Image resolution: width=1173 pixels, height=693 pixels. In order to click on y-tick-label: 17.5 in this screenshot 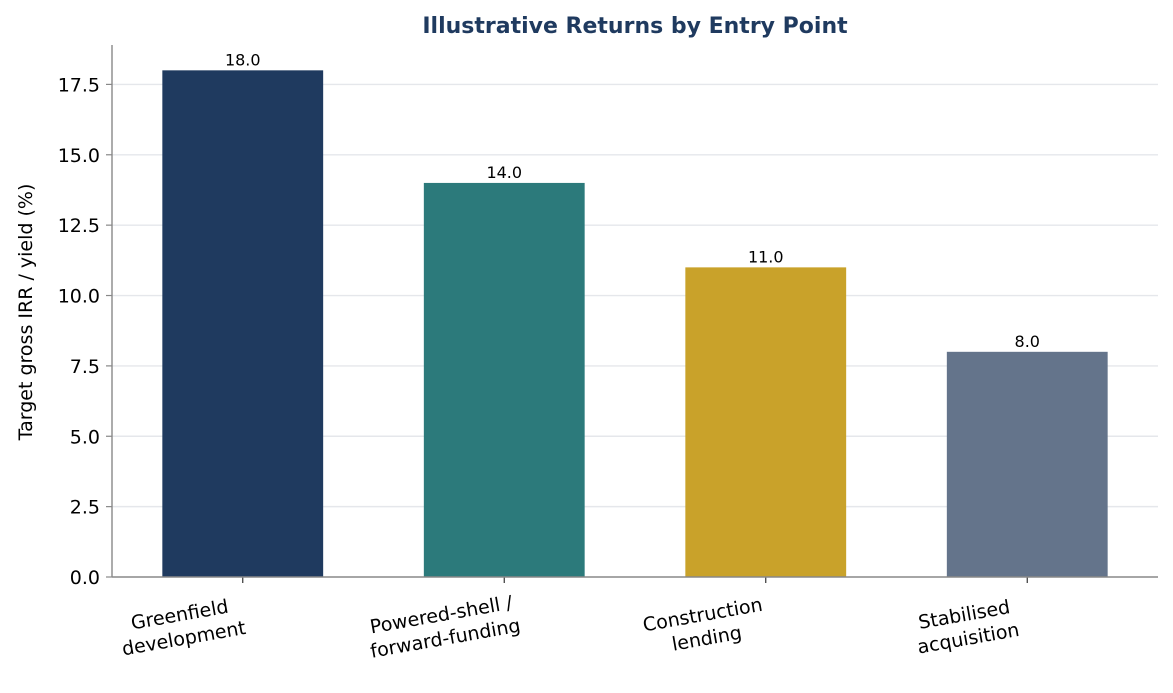, I will do `click(79, 85)`.